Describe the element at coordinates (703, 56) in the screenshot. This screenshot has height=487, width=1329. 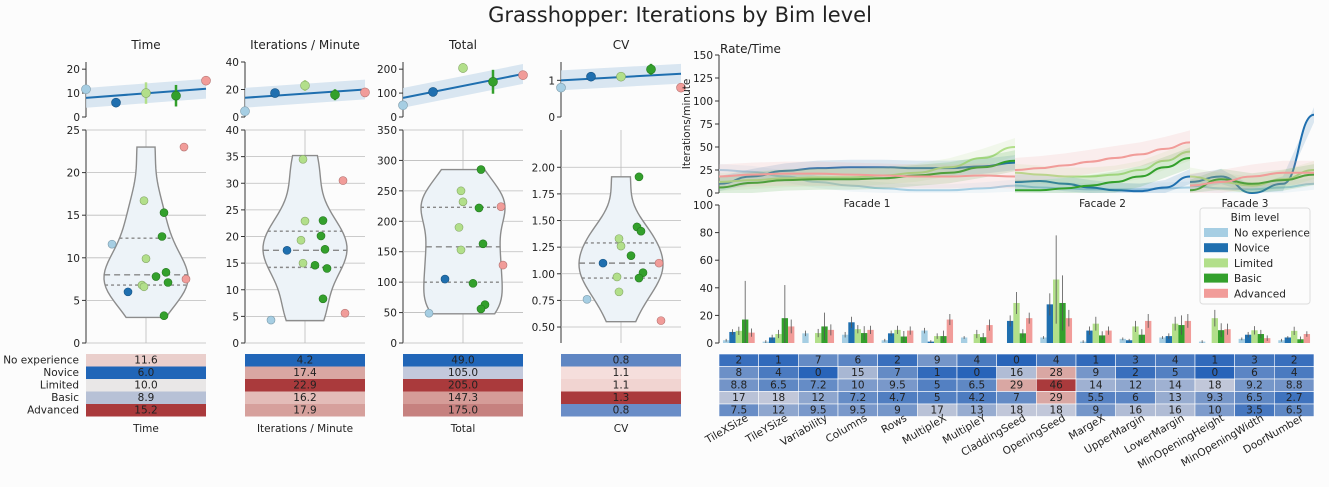
I see `rate-tick-label: 150` at that location.